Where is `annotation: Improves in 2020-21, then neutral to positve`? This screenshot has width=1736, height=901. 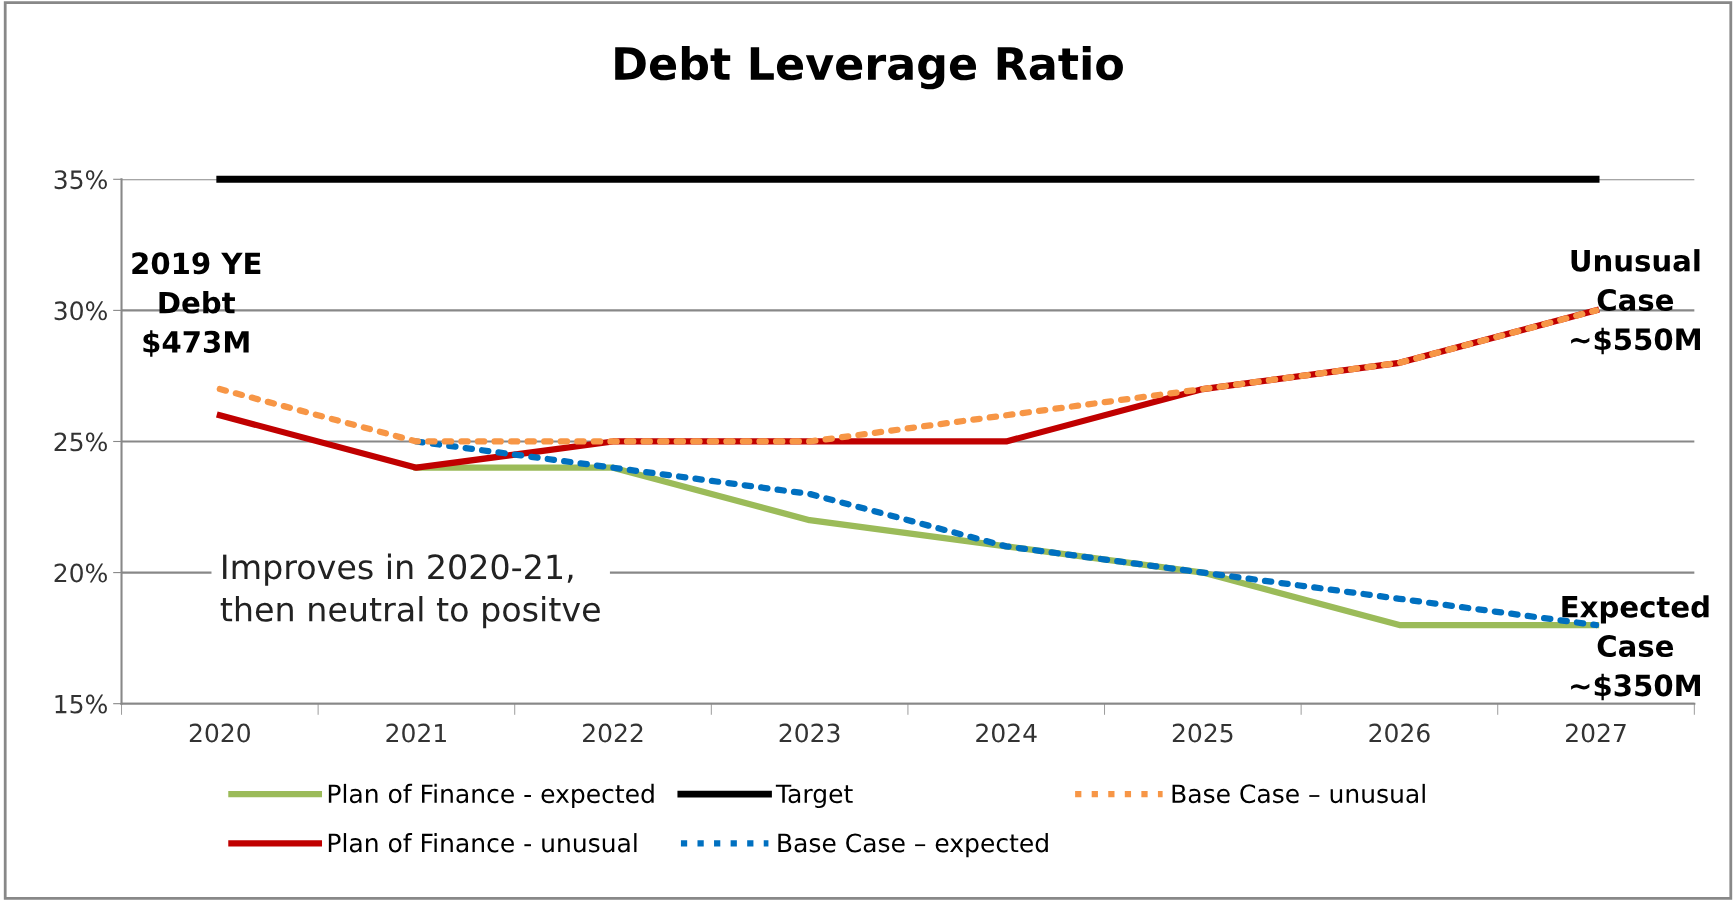
annotation: Improves in 2020-21, then neutral to positve is located at coordinates (410, 591).